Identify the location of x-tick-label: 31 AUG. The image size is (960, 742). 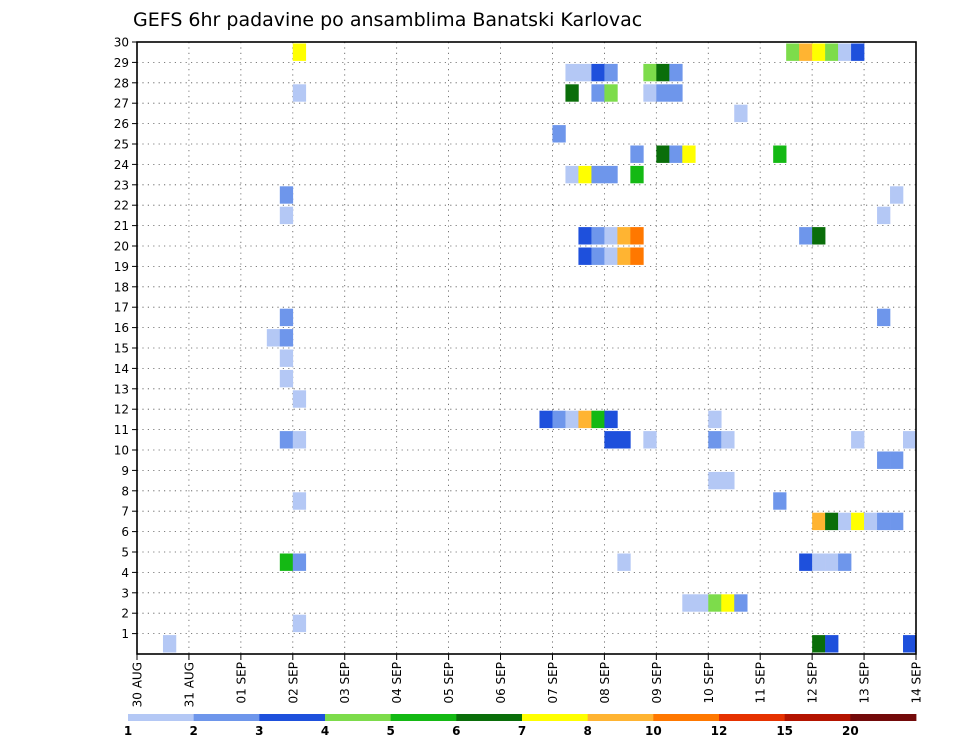
(189, 684).